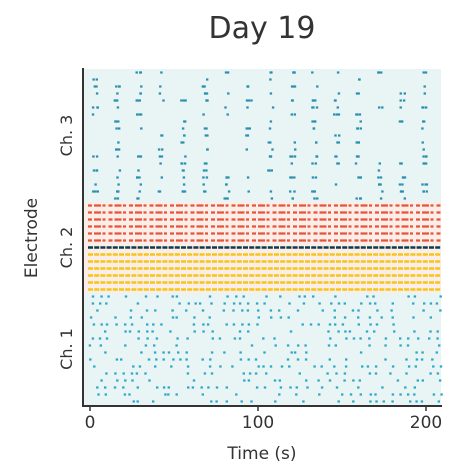 This screenshot has width=474, height=474. Describe the element at coordinates (426, 423) in the screenshot. I see `x-tick-label: 200` at that location.